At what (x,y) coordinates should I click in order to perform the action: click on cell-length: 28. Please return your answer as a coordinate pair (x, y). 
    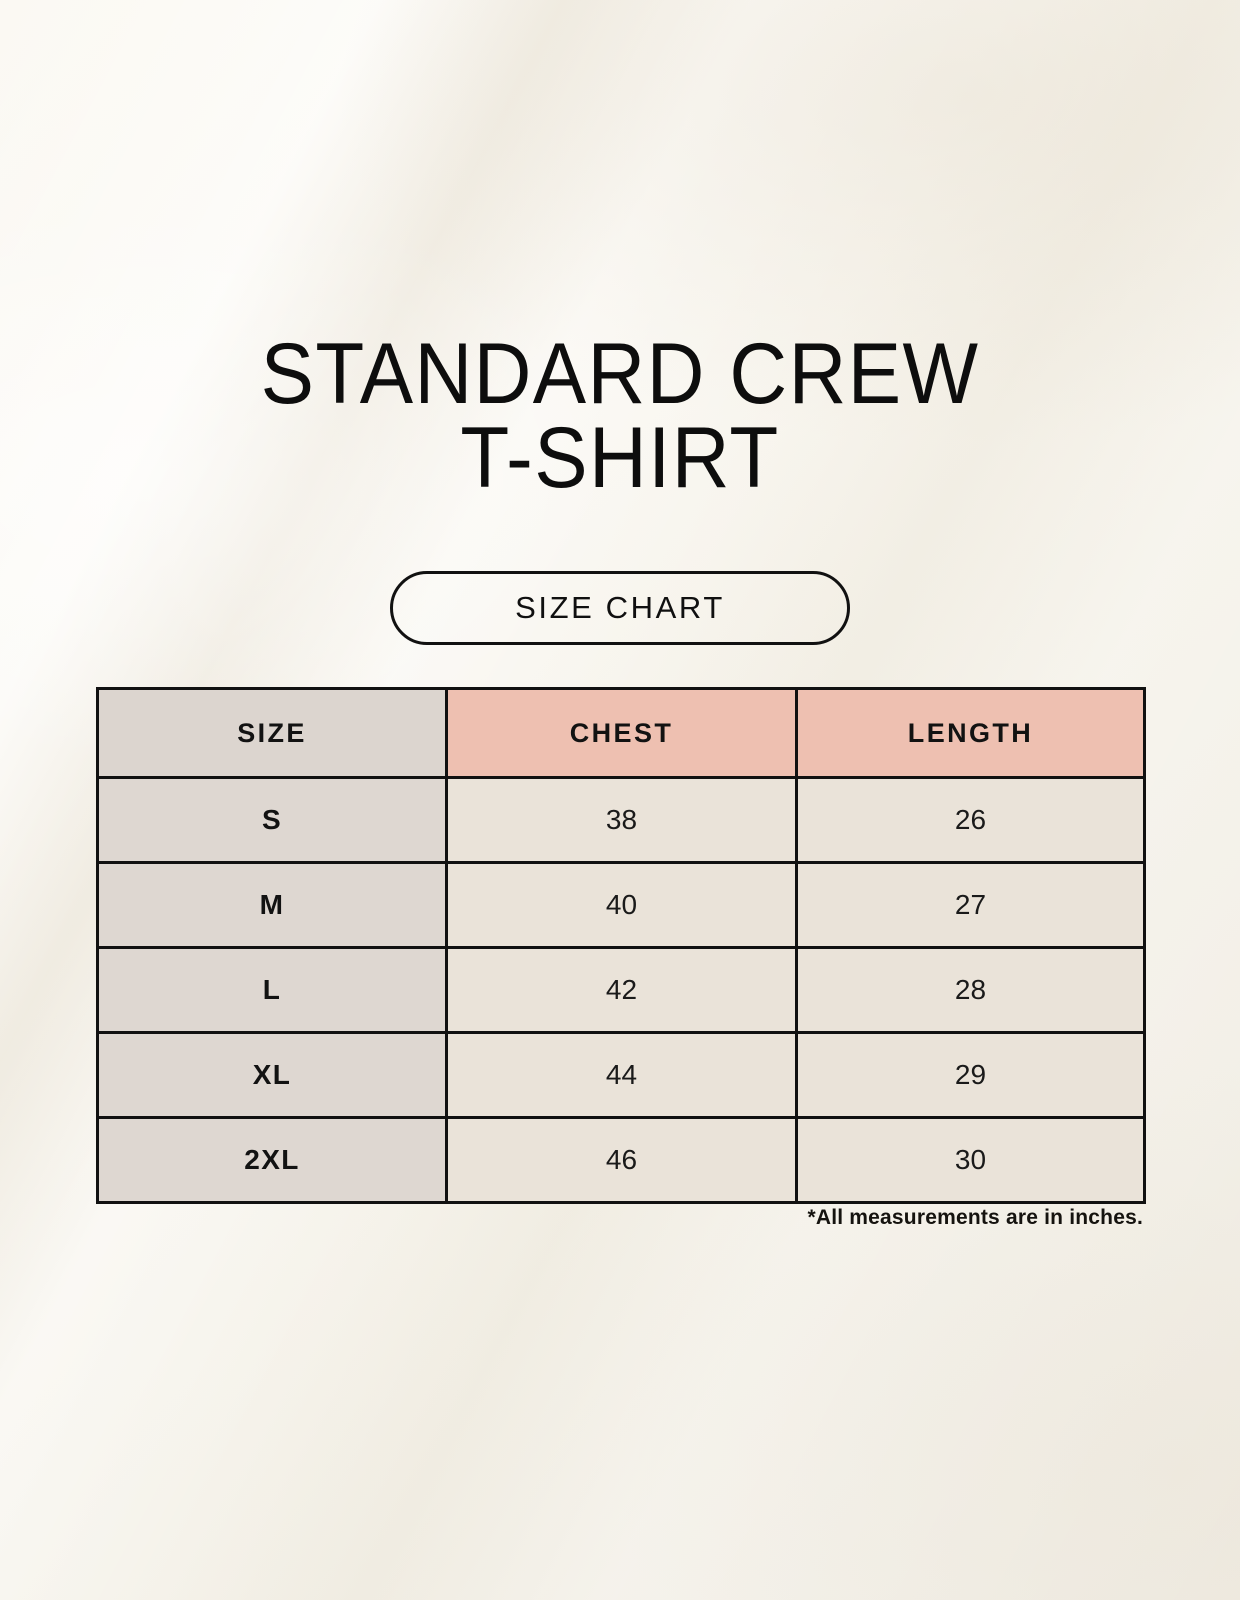
    Looking at the image, I should click on (970, 990).